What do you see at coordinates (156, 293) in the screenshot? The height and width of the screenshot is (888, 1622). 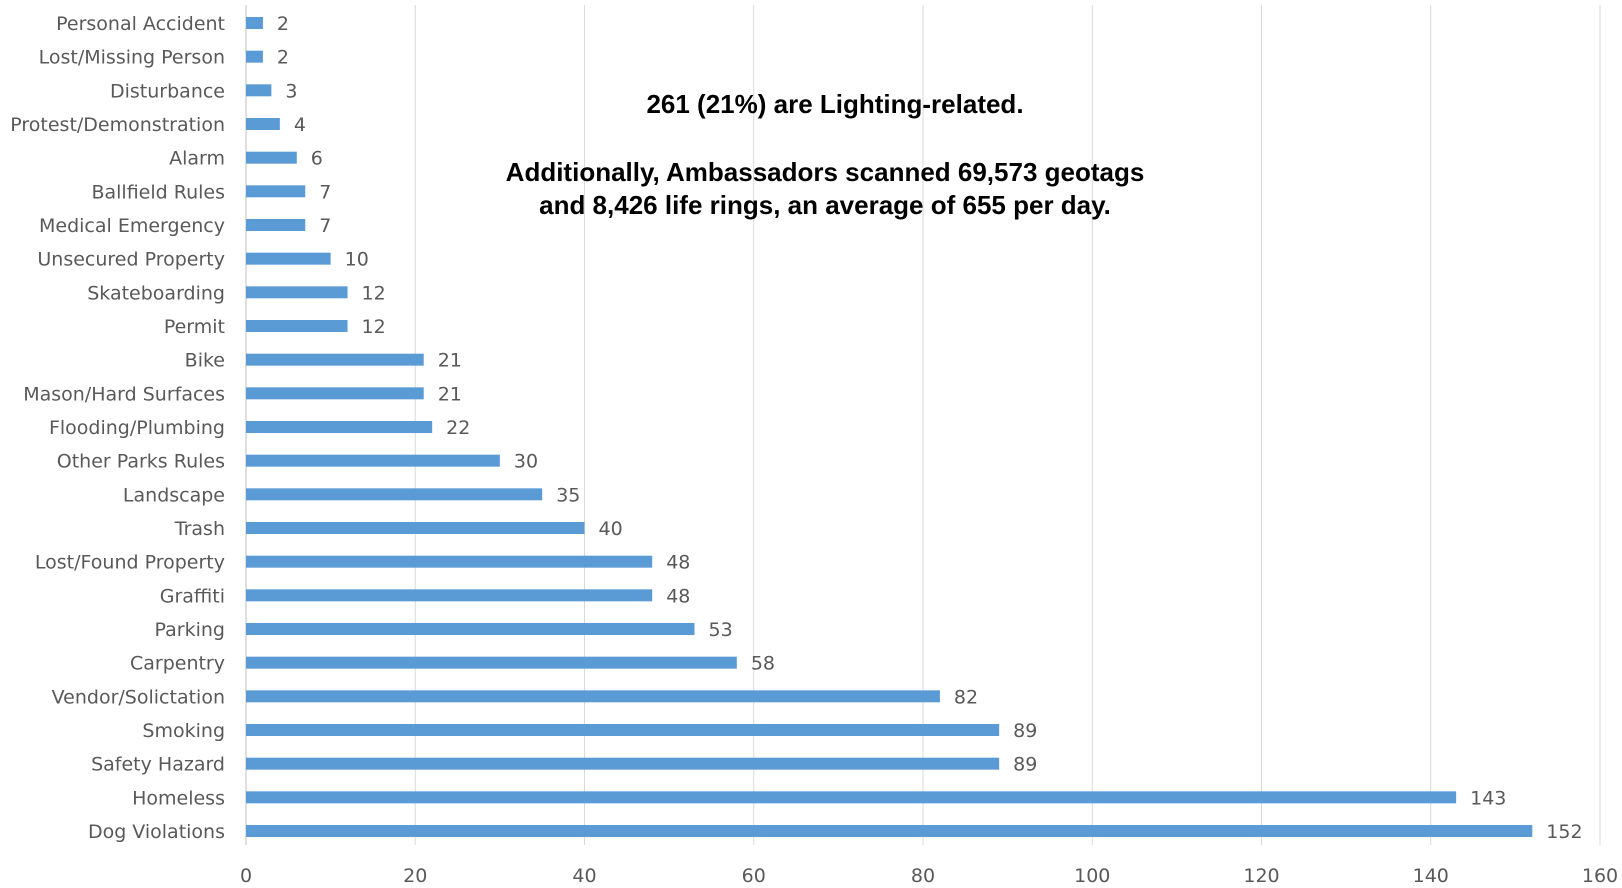 I see `category-label: Skateboarding` at bounding box center [156, 293].